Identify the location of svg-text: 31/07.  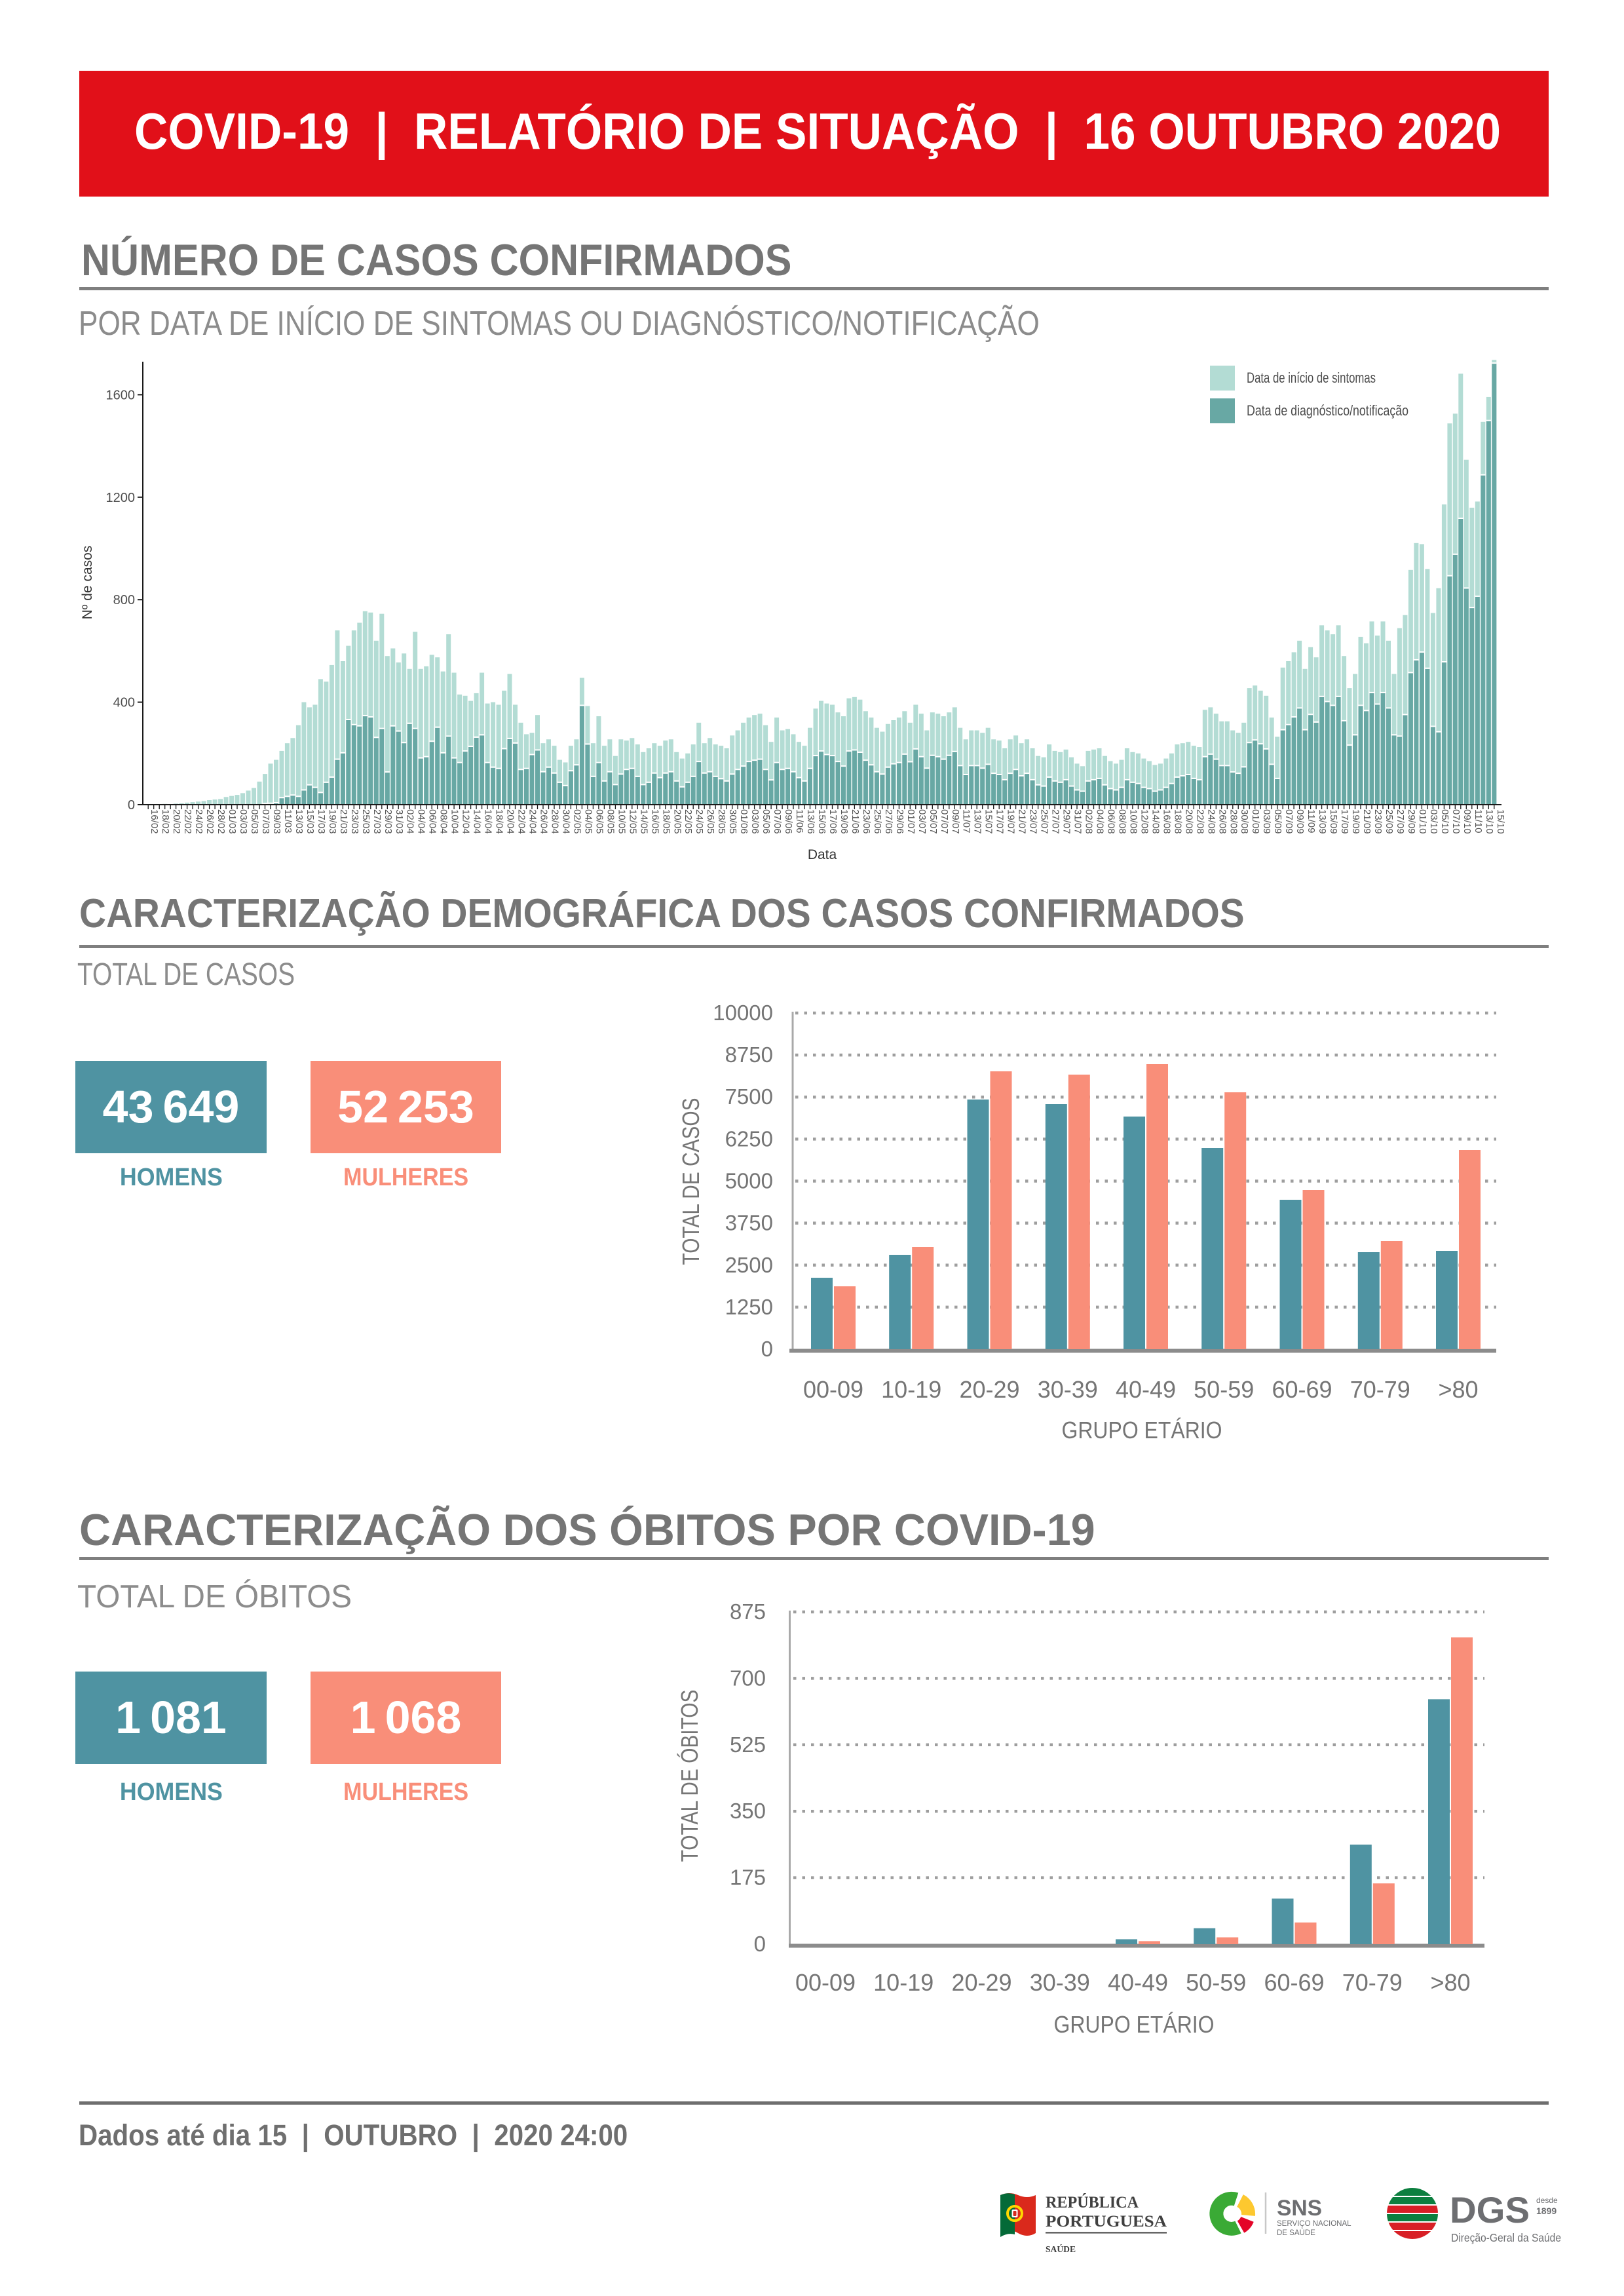
(1078, 821).